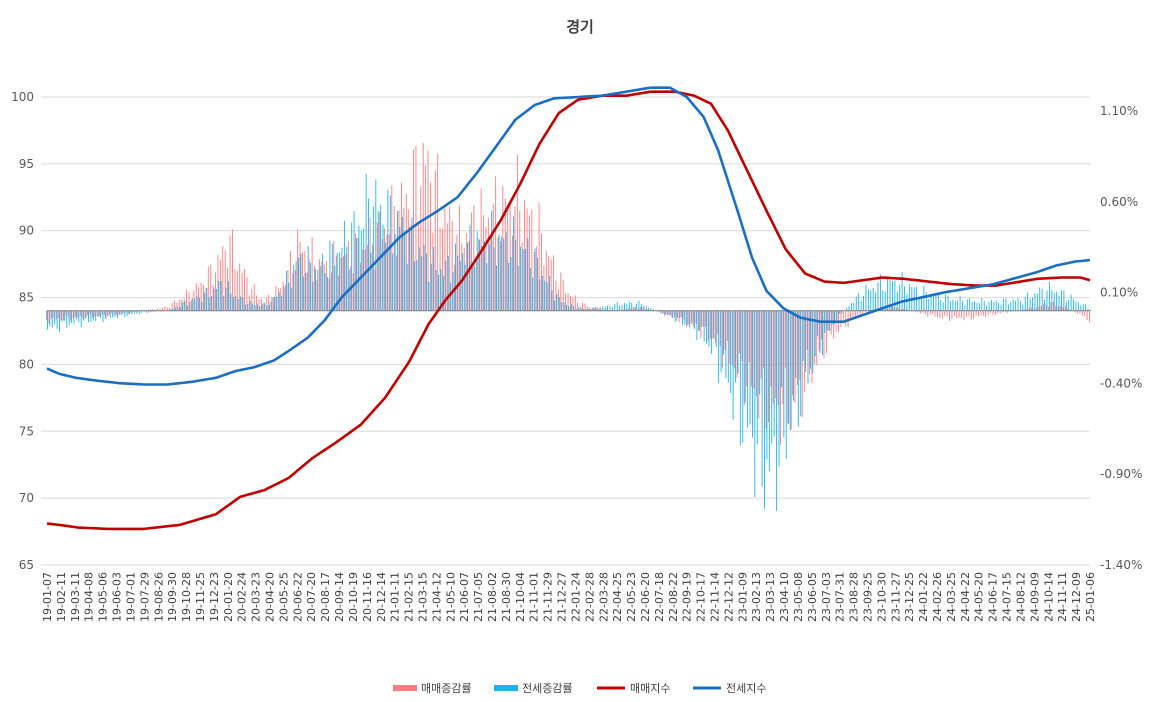 The height and width of the screenshot is (702, 1157). Describe the element at coordinates (854, 597) in the screenshot. I see `x-axis-tick-label: 23-08-28` at that location.